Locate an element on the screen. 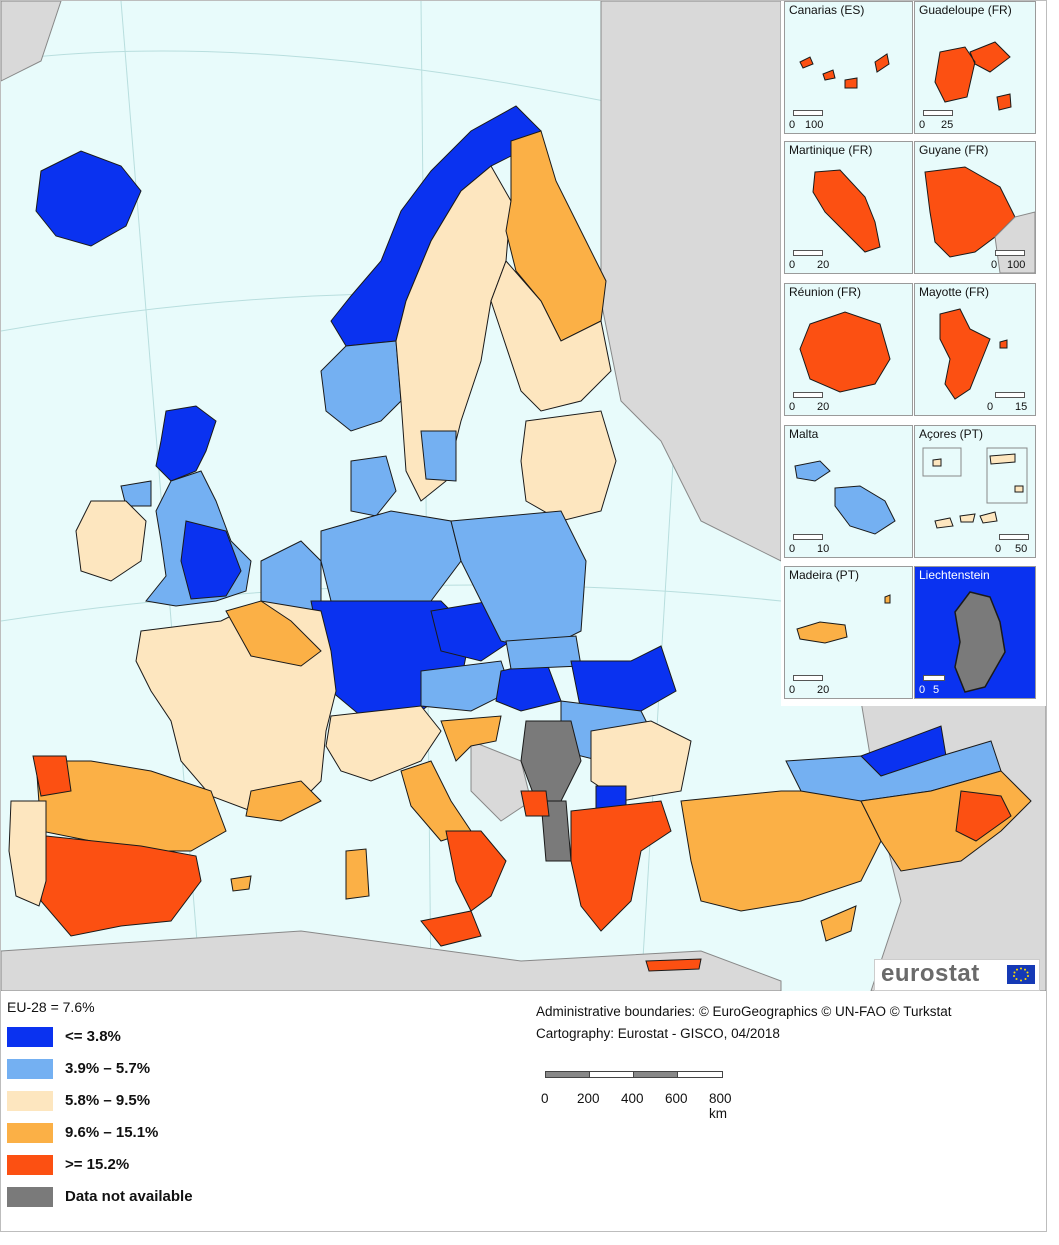 This screenshot has height=1245, width=1059. region-sicily is located at coordinates (451, 928).